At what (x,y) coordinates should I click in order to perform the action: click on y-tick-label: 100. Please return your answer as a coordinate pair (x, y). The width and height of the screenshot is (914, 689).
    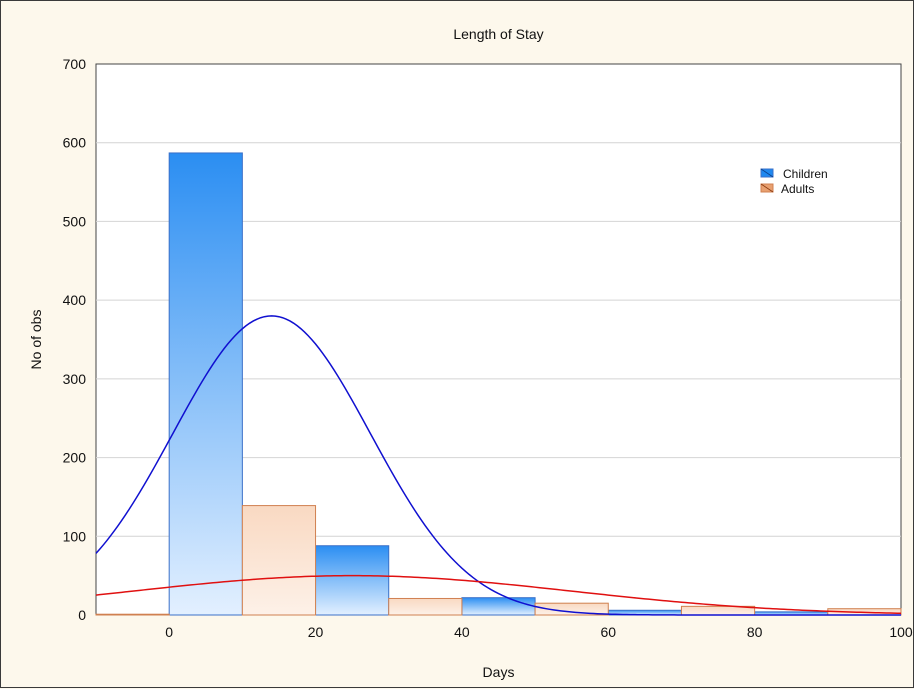
    Looking at the image, I should click on (75, 536).